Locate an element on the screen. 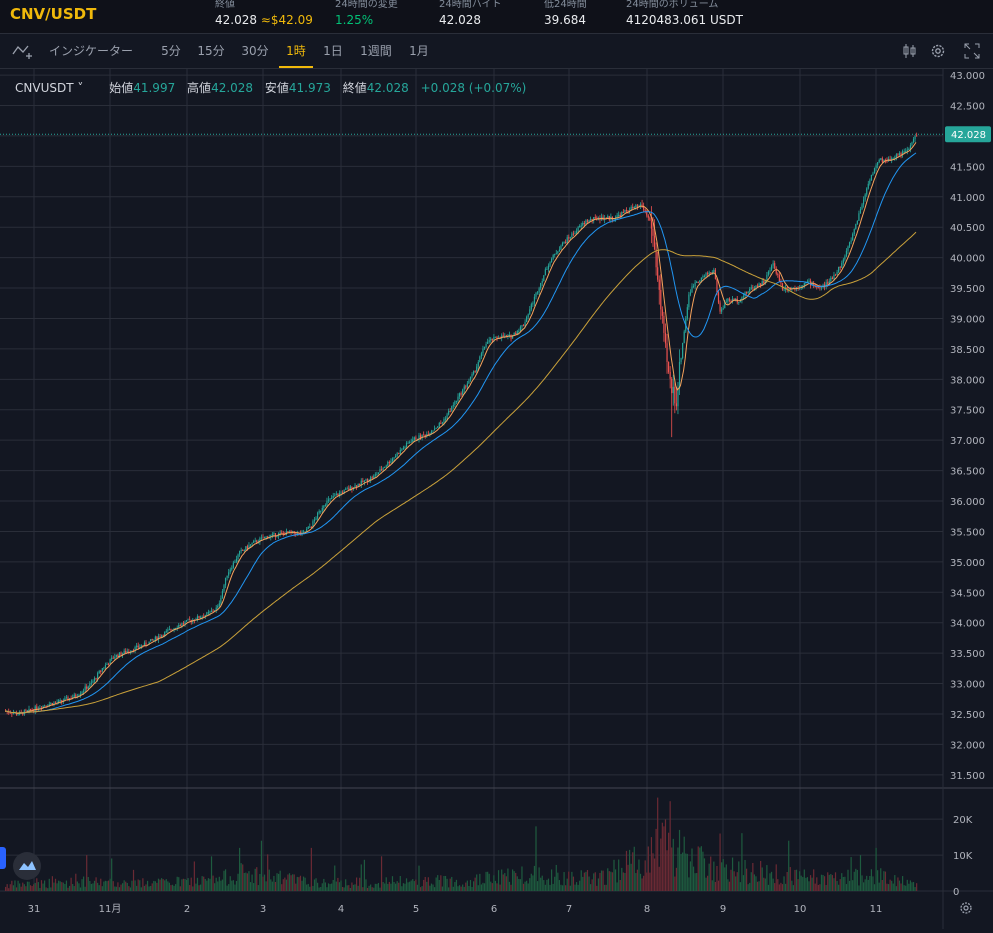 Image resolution: width=993 pixels, height=933 pixels. fullscreen-icon is located at coordinates (972, 51).